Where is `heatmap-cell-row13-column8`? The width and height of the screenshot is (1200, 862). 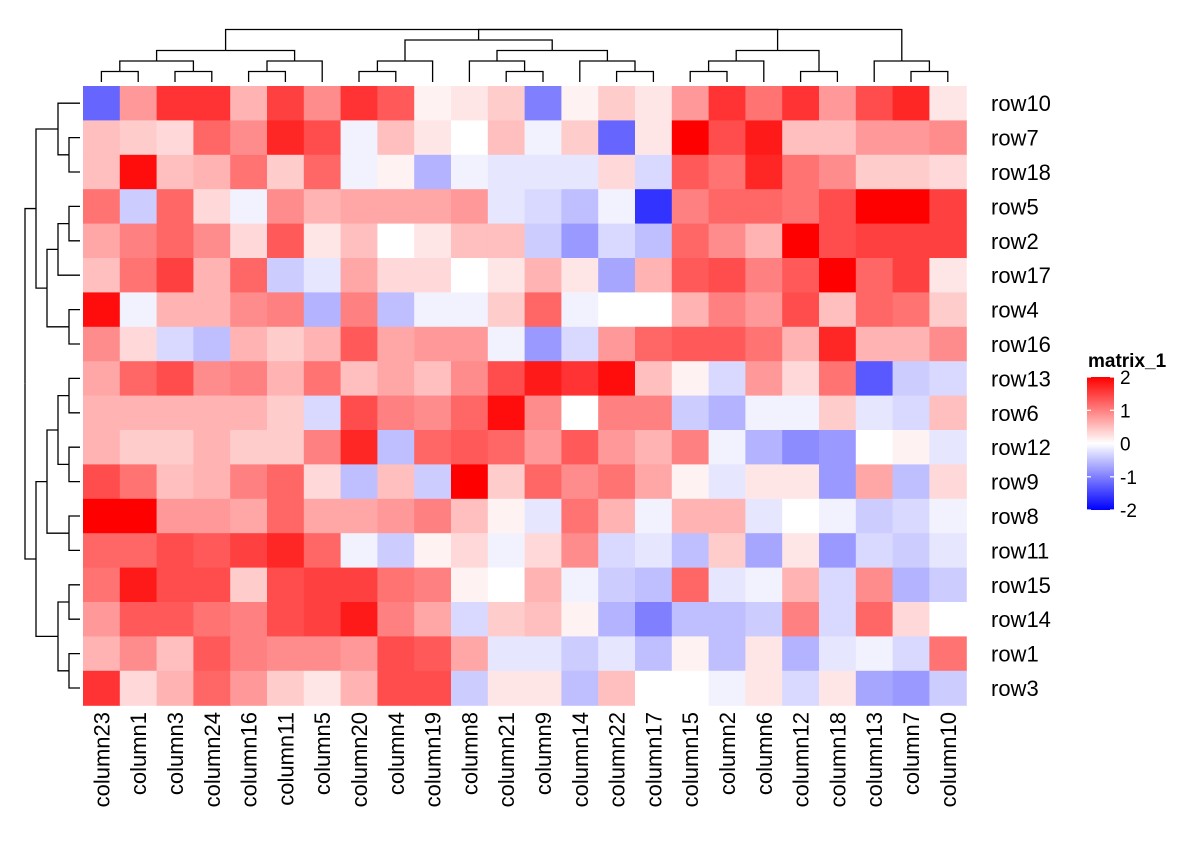
heatmap-cell-row13-column8 is located at coordinates (470, 379).